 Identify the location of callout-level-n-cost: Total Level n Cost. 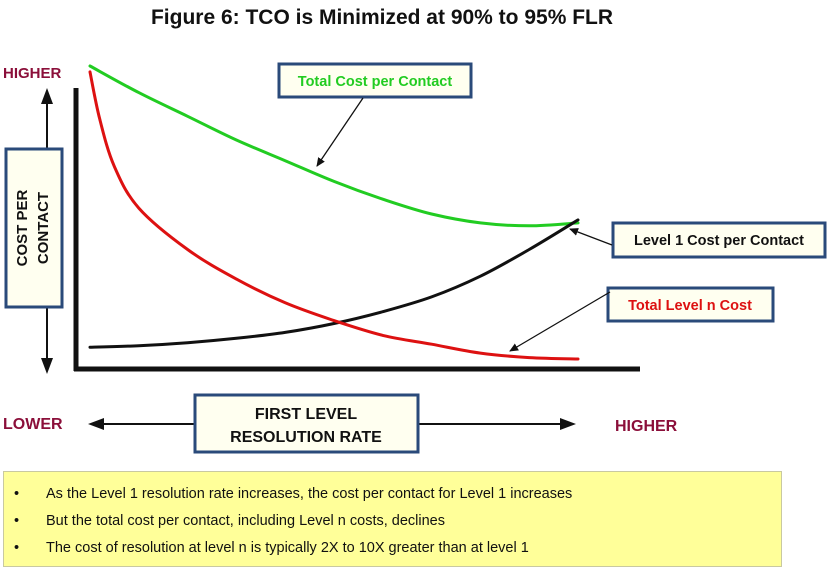
(690, 304).